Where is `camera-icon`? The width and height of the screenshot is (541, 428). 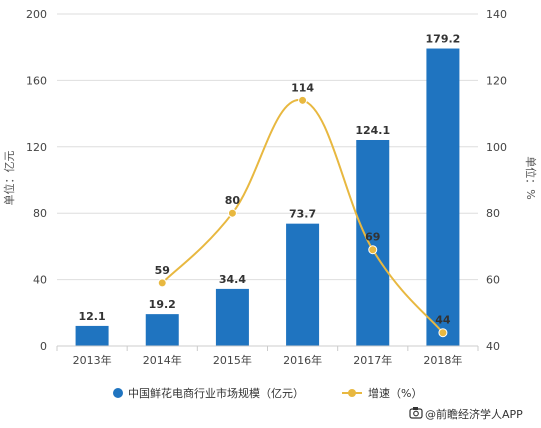
camera-icon is located at coordinates (416, 413).